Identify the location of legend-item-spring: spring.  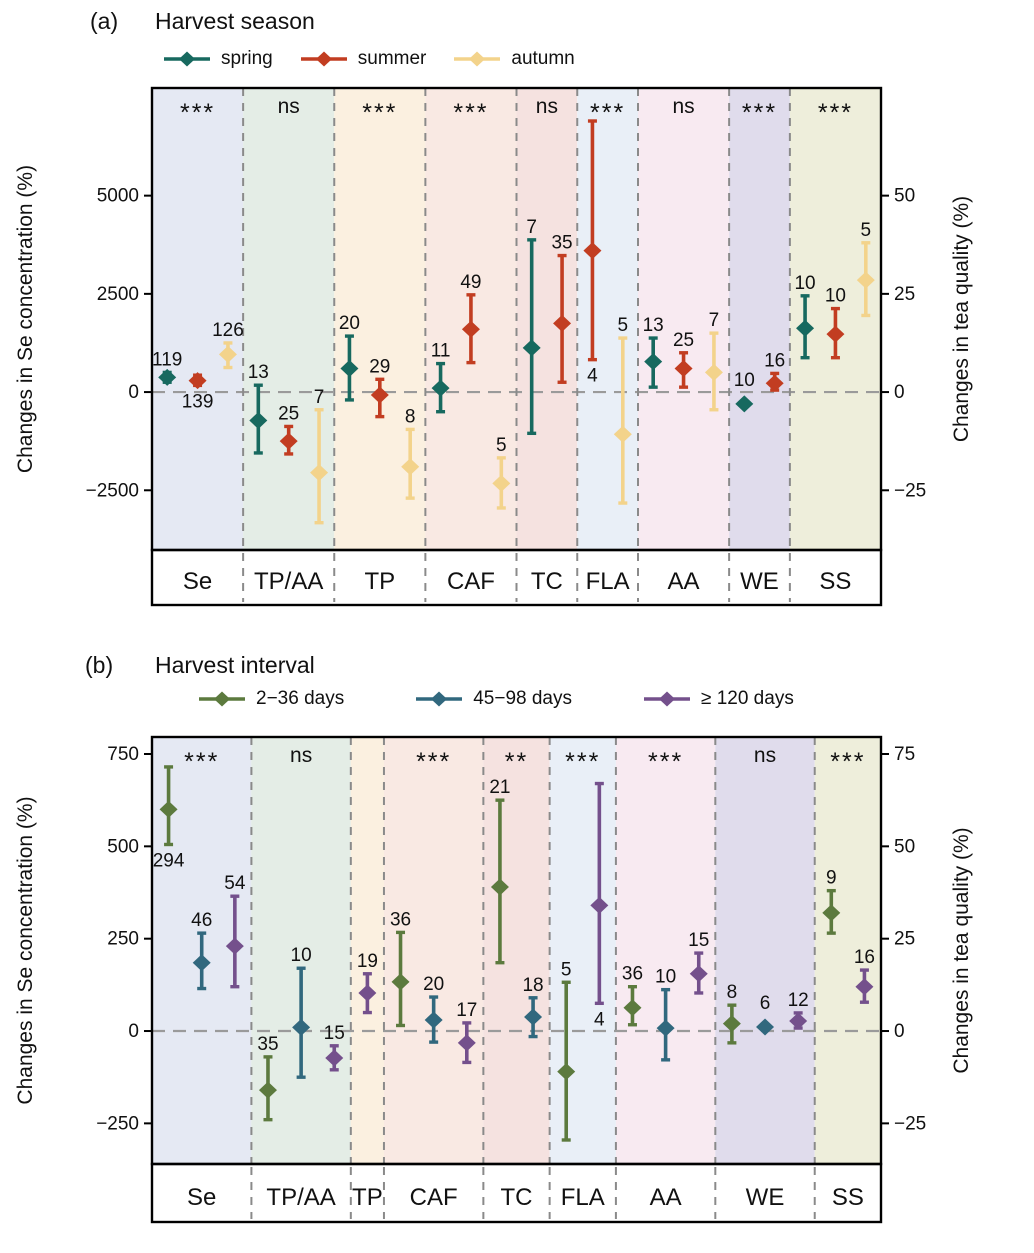
(217, 59).